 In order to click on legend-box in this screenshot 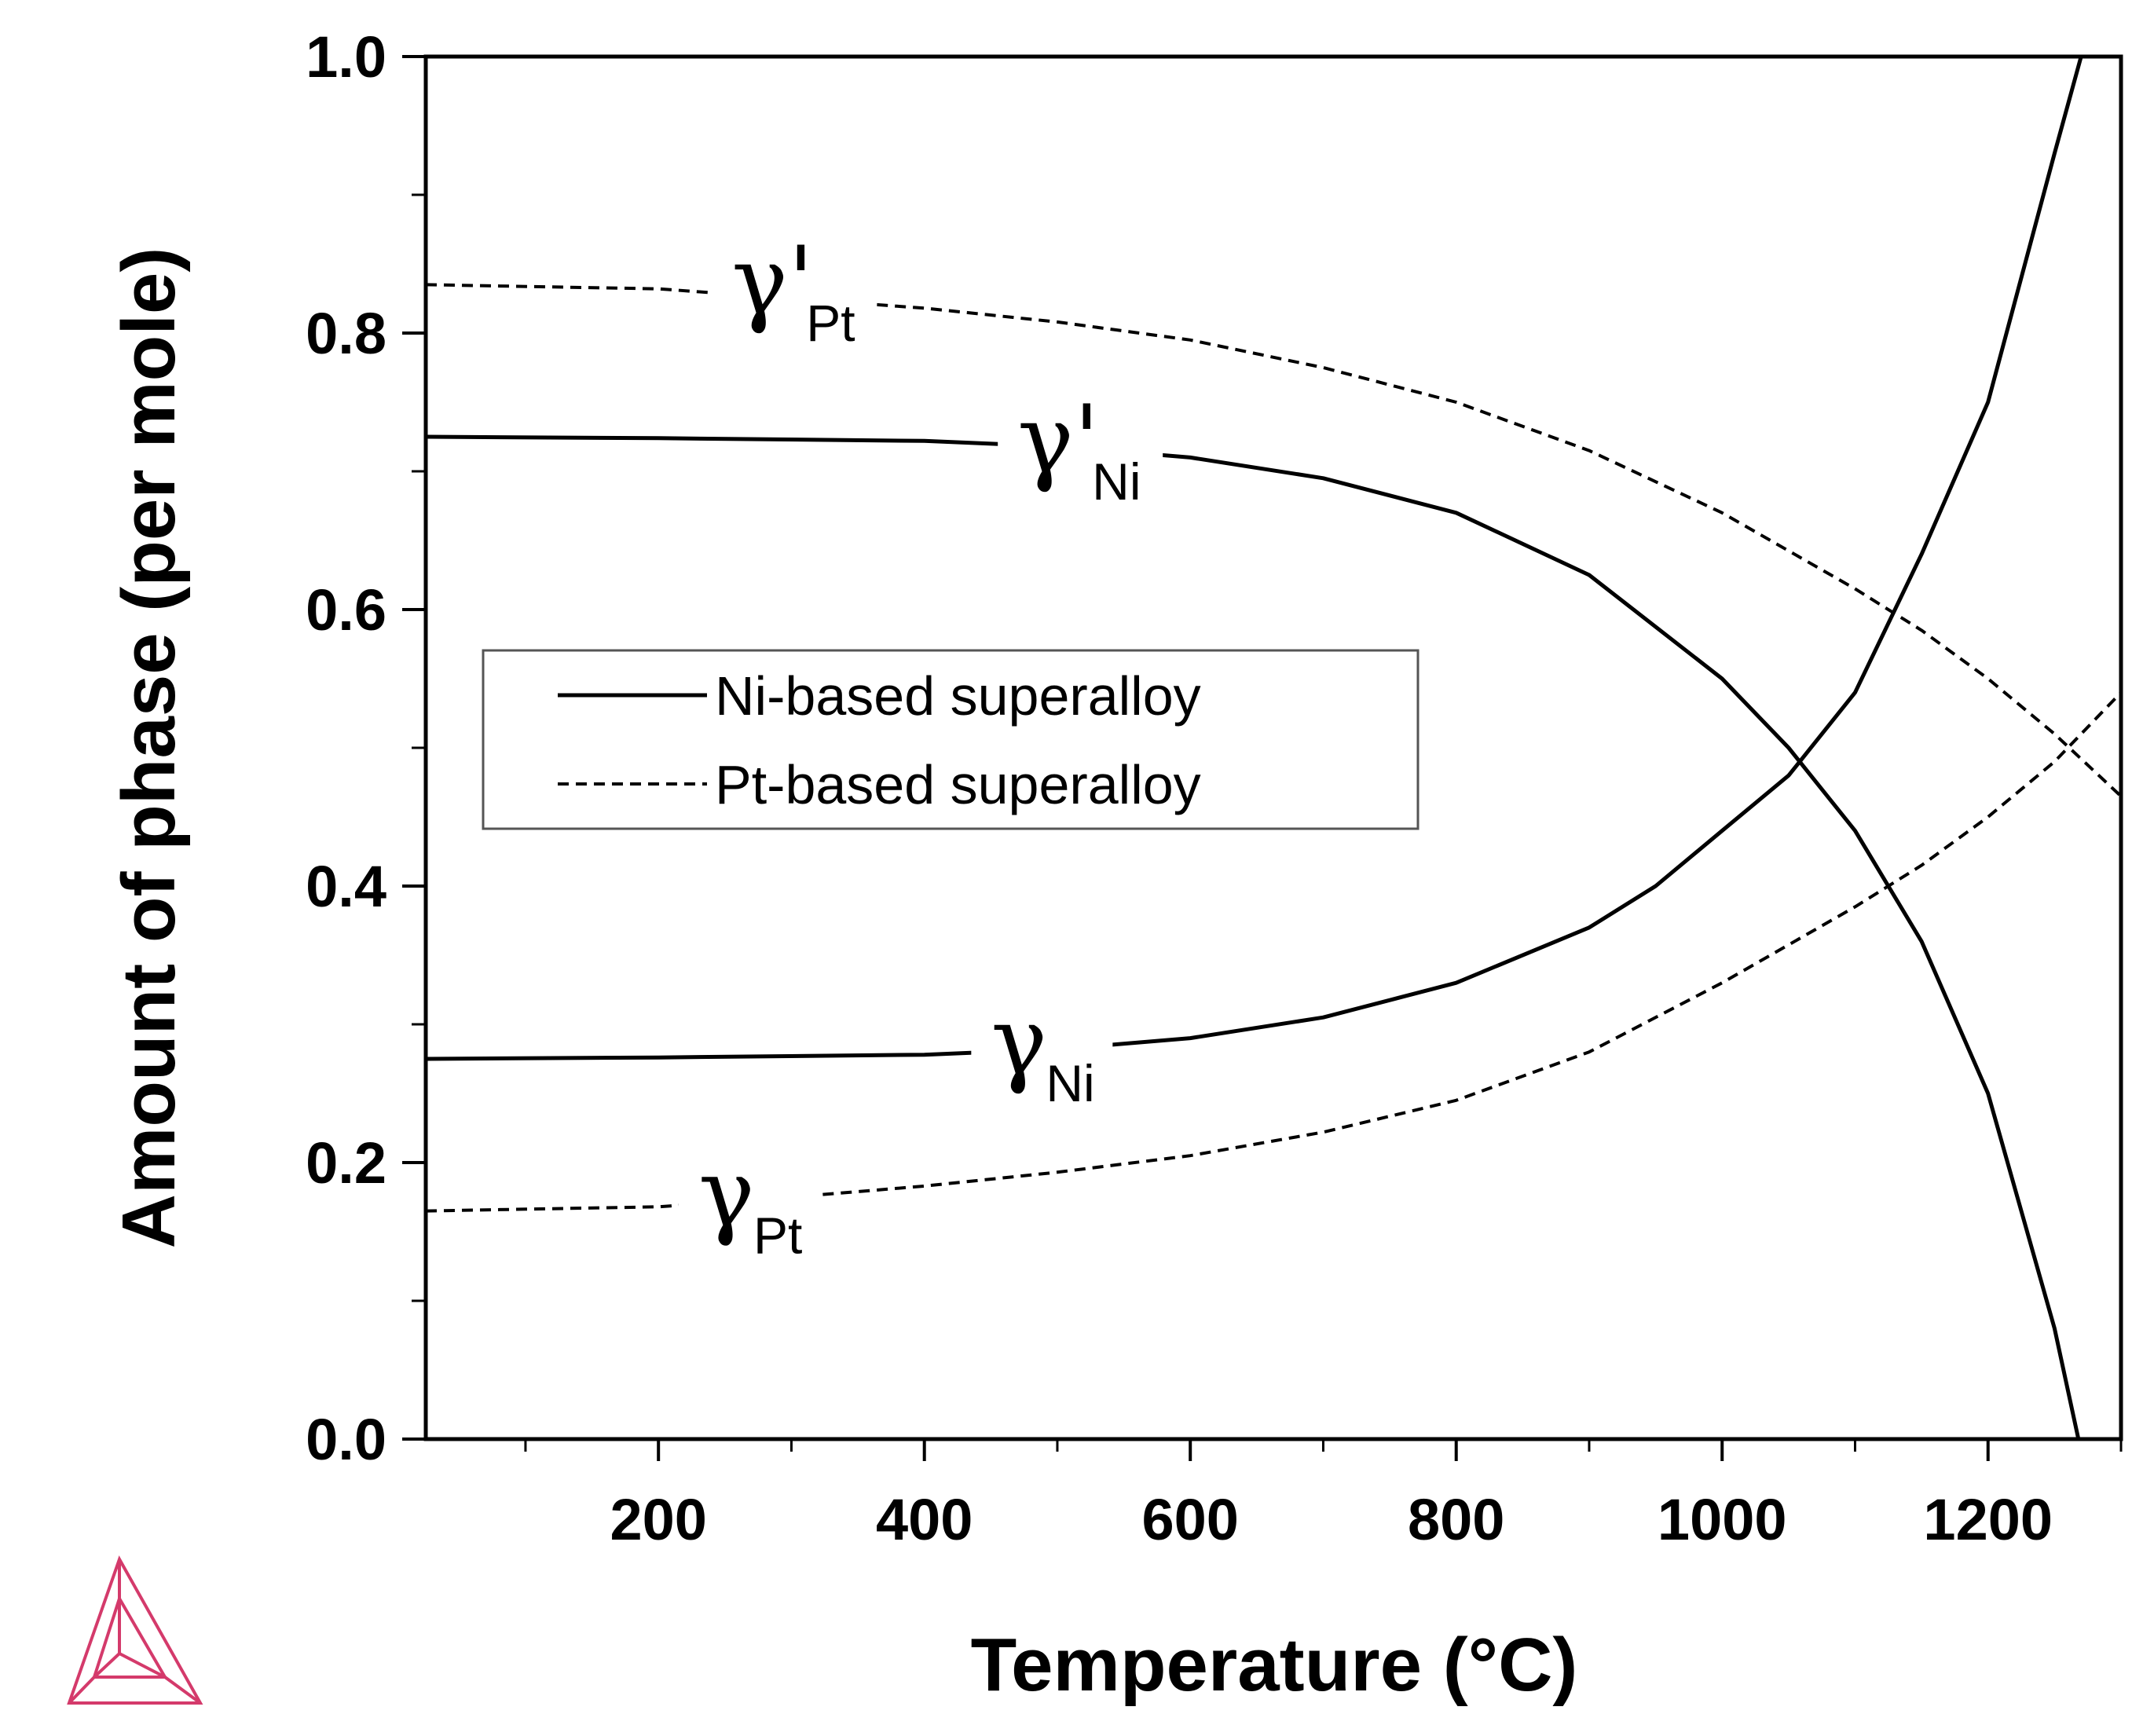, I will do `click(951, 739)`.